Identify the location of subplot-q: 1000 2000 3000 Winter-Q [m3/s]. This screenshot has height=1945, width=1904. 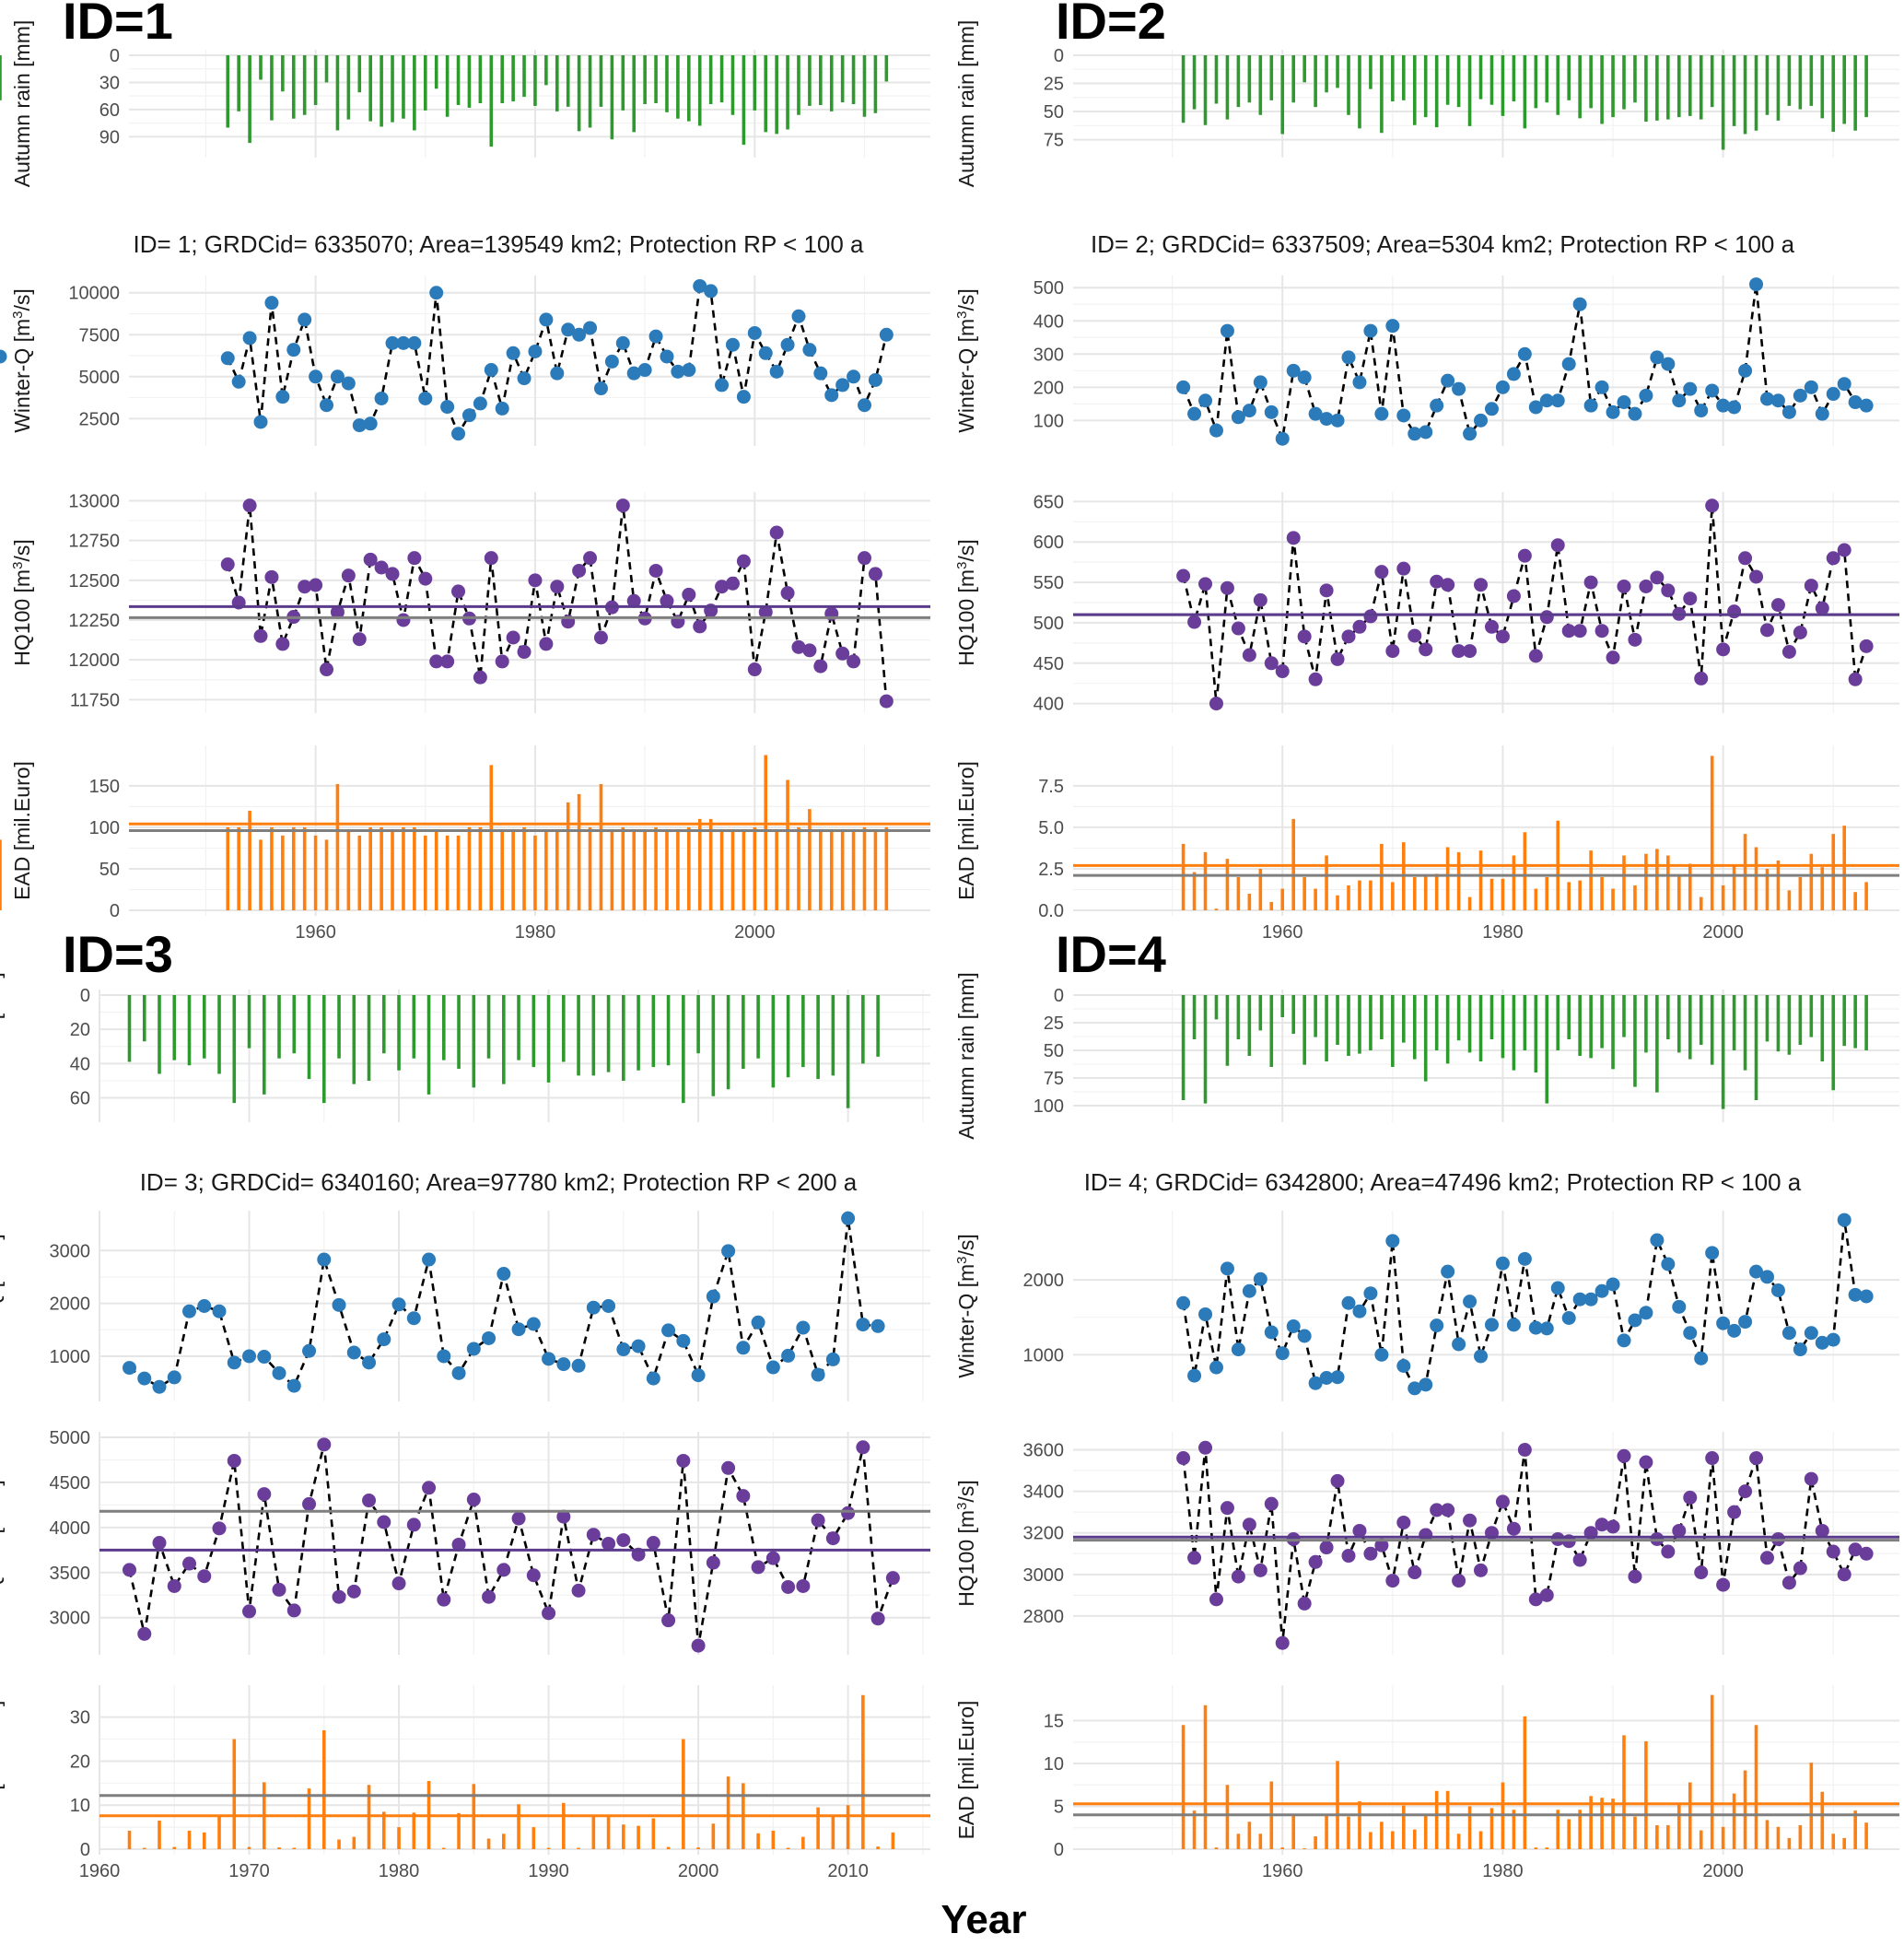
(465, 1306).